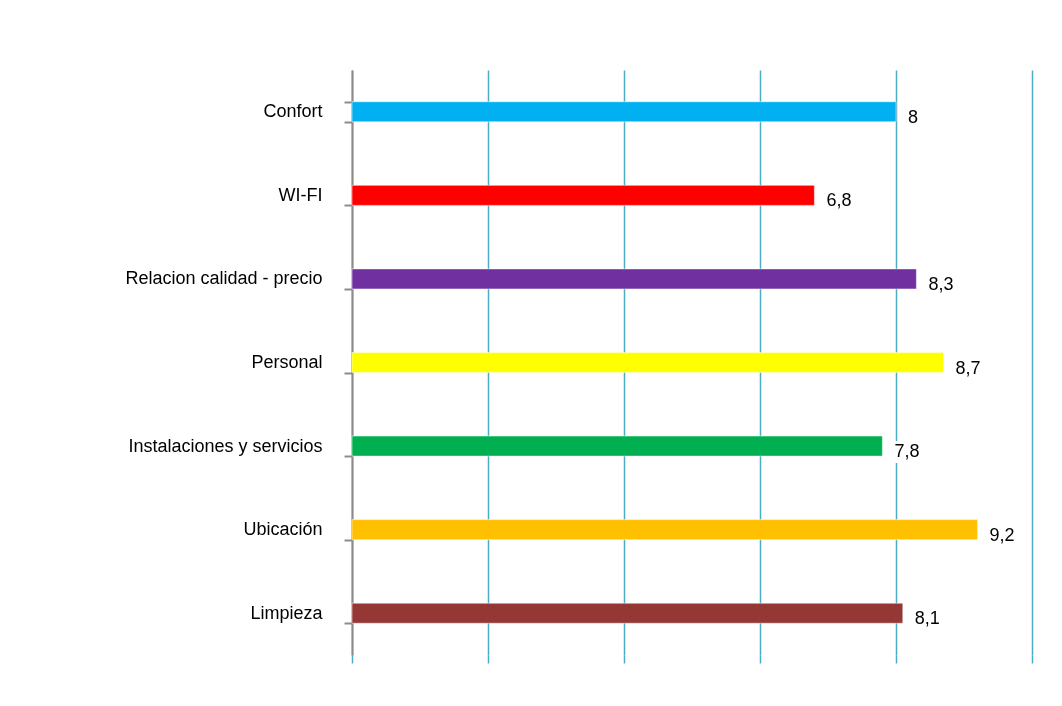 The height and width of the screenshot is (706, 1062). I want to click on data-label: 8,1, so click(927, 618).